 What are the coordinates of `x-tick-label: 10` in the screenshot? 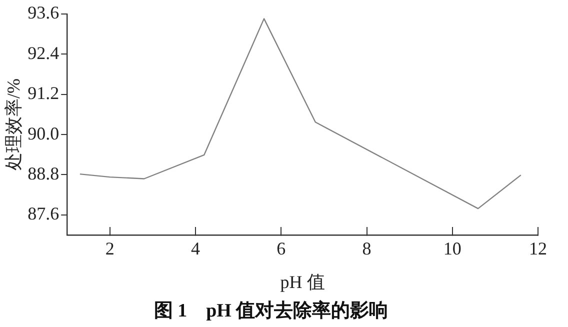 It's located at (452, 248).